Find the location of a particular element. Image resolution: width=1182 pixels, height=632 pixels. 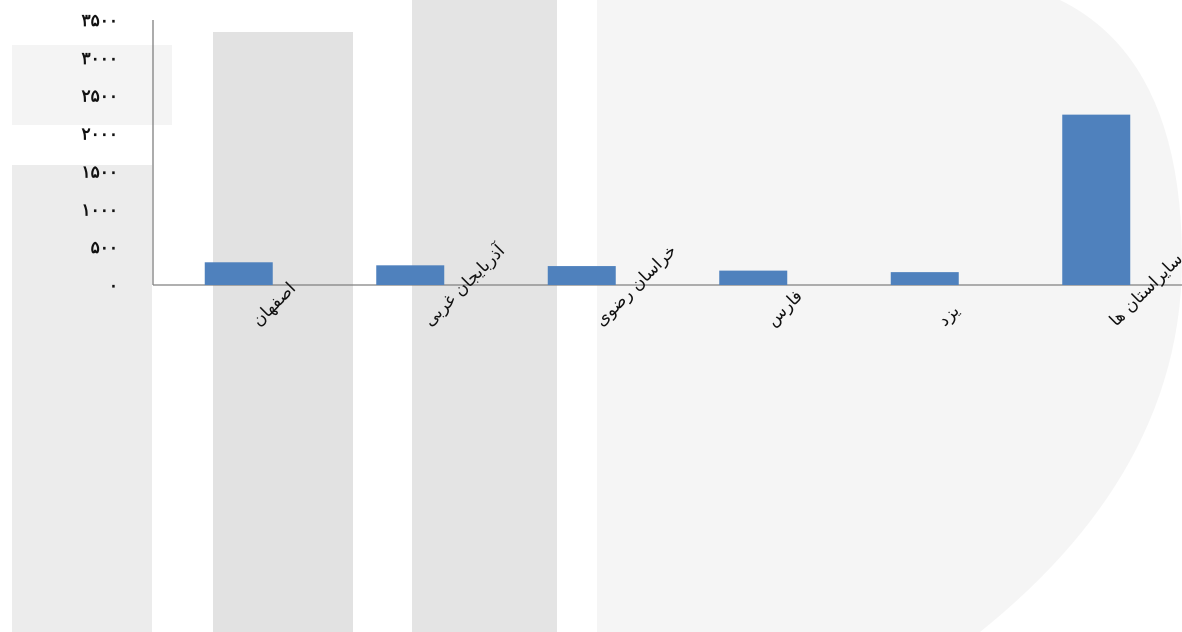

y-tick-label: ۱۰۰۰ is located at coordinates (99, 210).